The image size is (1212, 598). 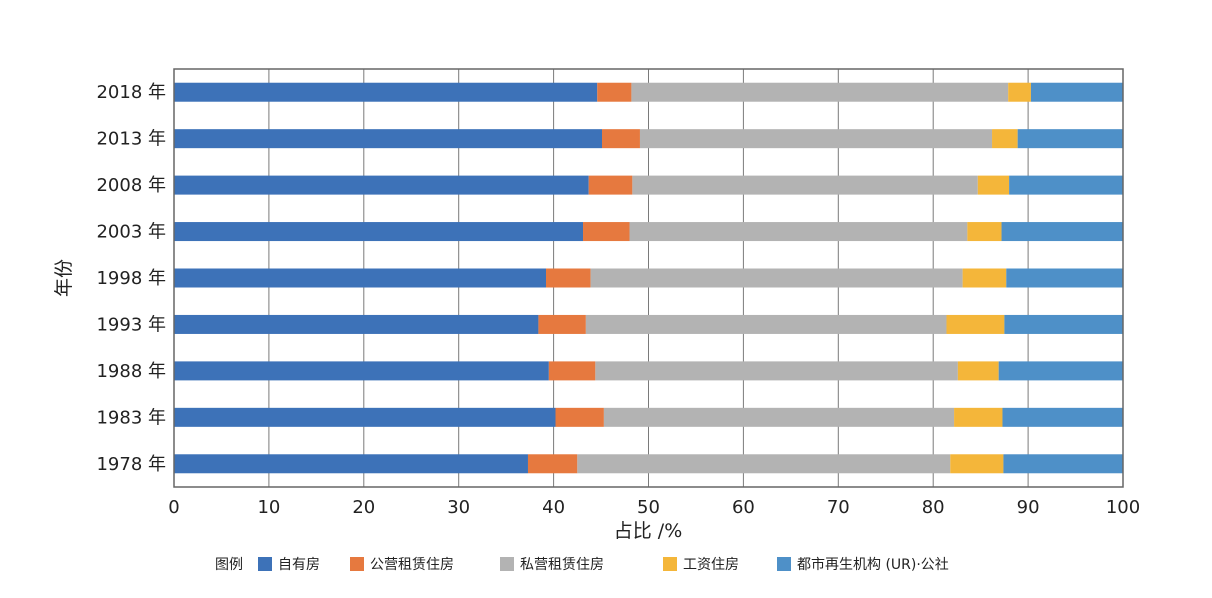 I want to click on x-tick-label: 80, so click(x=933, y=507).